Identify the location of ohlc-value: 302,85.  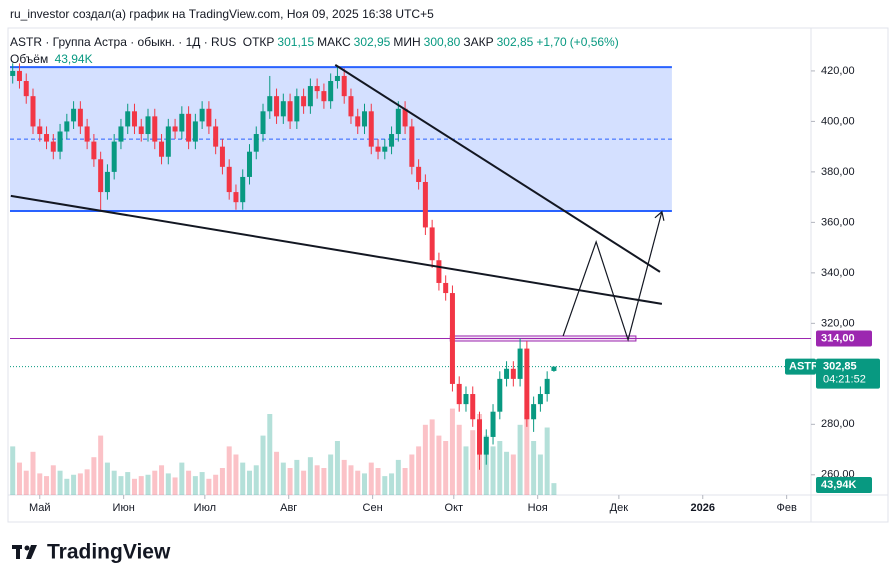
(515, 42).